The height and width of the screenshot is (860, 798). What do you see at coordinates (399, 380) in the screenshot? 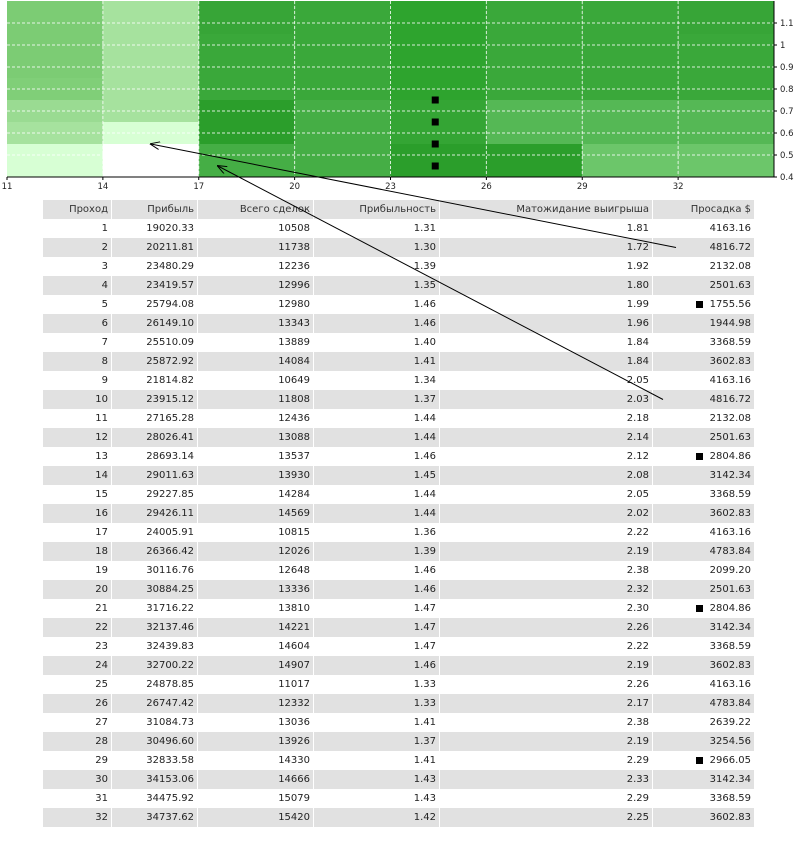
I see `table-row: 9 21814.82 10649 1.34 2.05 4163.16` at bounding box center [399, 380].